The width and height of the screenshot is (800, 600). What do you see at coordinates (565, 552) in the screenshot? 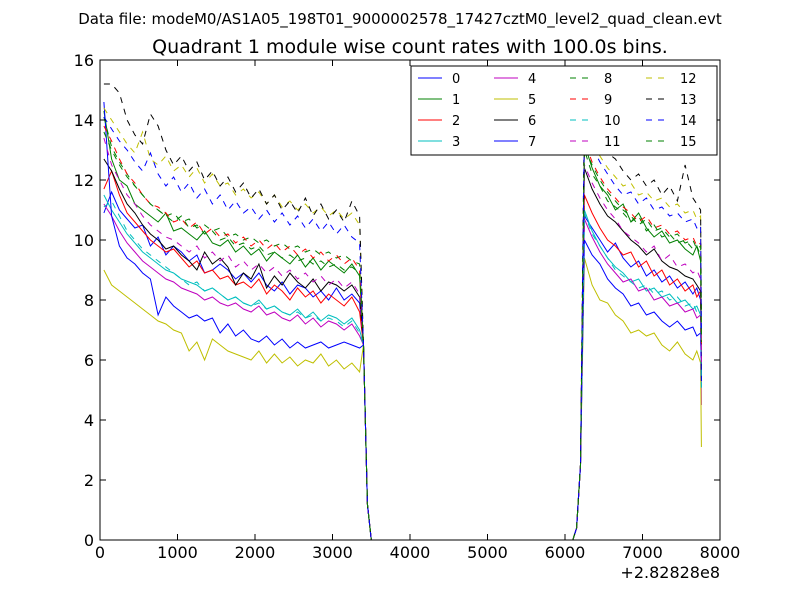
I see `x-tick-label: 6000` at bounding box center [565, 552].